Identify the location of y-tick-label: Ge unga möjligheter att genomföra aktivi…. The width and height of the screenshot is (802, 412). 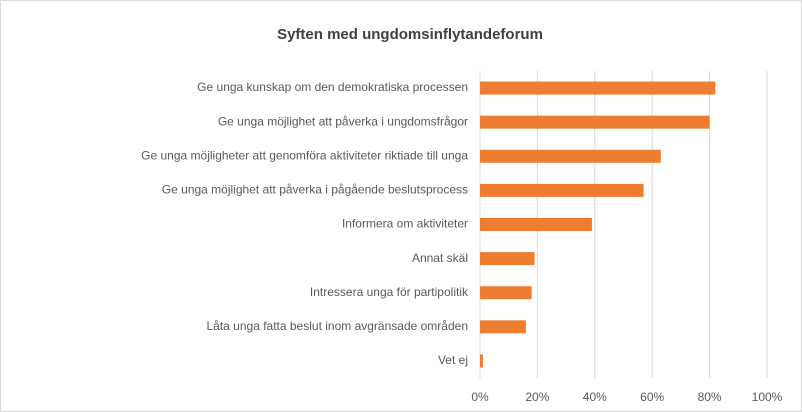
(304, 155).